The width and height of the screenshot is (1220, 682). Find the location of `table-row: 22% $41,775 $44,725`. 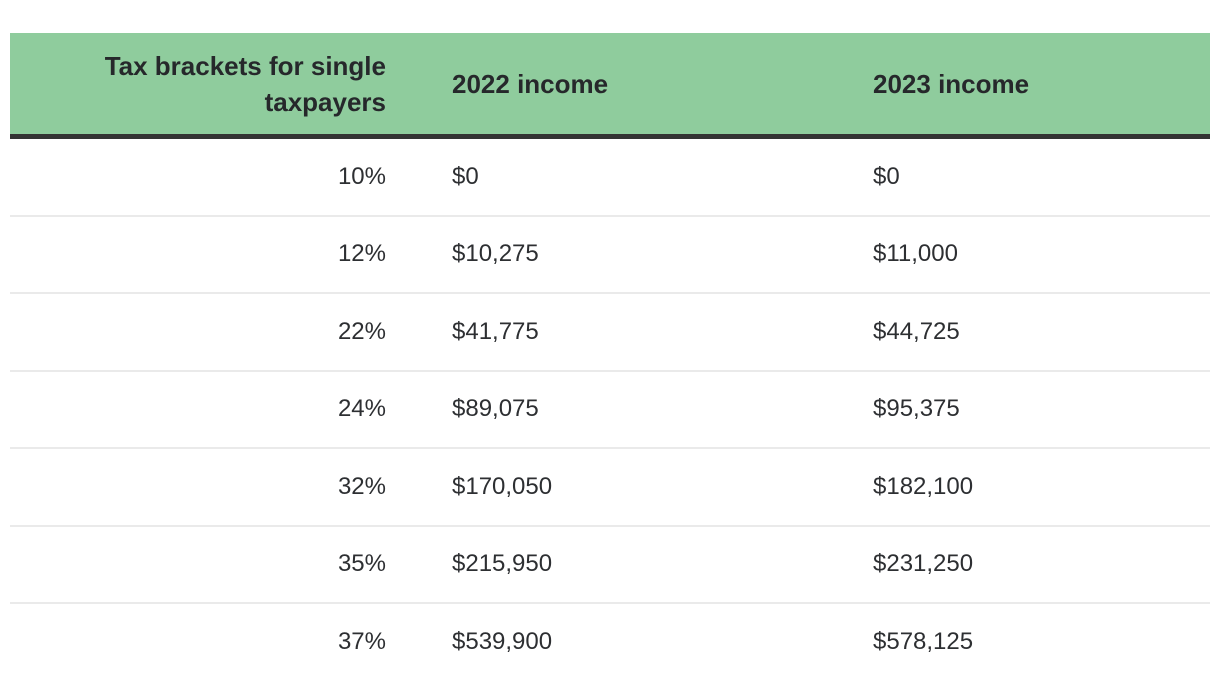

table-row: 22% $41,775 $44,725 is located at coordinates (610, 332).